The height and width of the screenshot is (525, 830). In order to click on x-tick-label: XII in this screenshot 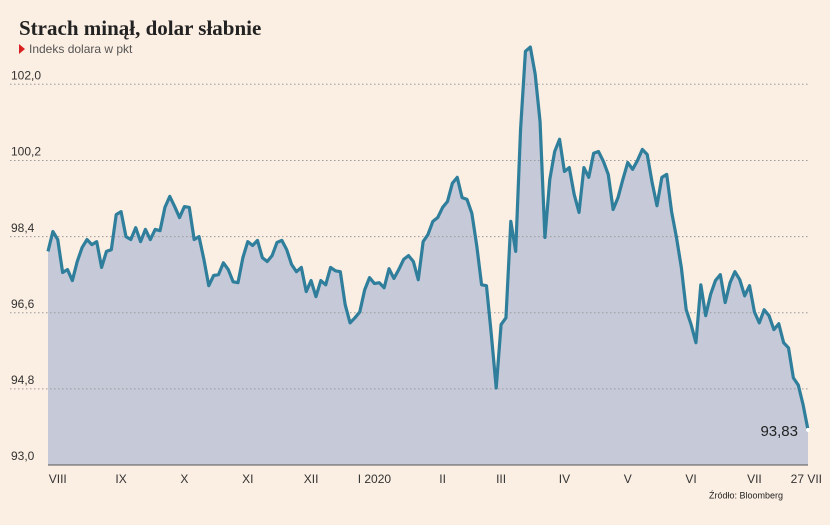, I will do `click(311, 479)`.